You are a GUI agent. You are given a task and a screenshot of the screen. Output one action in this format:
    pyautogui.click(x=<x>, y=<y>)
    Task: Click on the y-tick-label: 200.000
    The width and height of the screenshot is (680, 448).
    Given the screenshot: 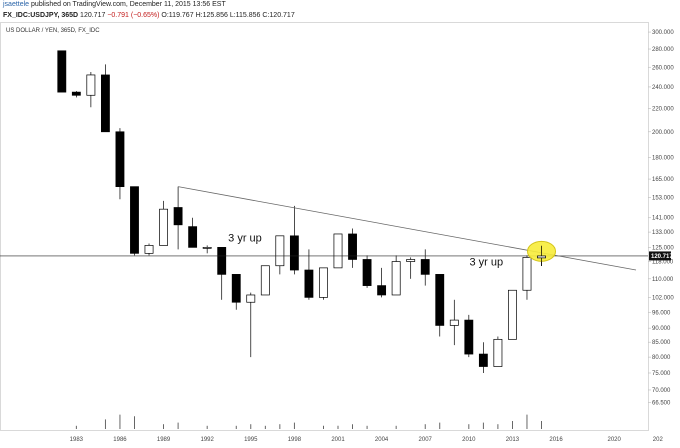 What is the action you would take?
    pyautogui.click(x=663, y=133)
    